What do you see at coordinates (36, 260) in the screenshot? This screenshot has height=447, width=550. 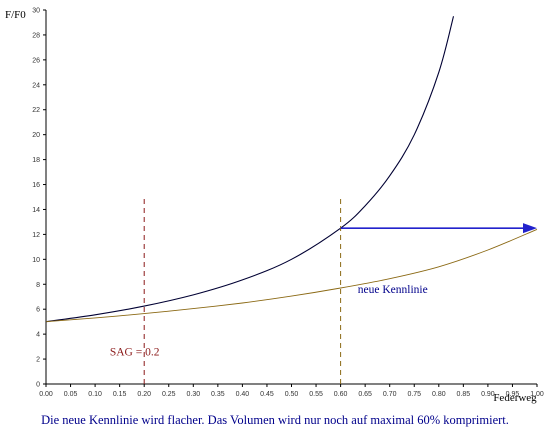 I see `y-tick-label: 10` at bounding box center [36, 260].